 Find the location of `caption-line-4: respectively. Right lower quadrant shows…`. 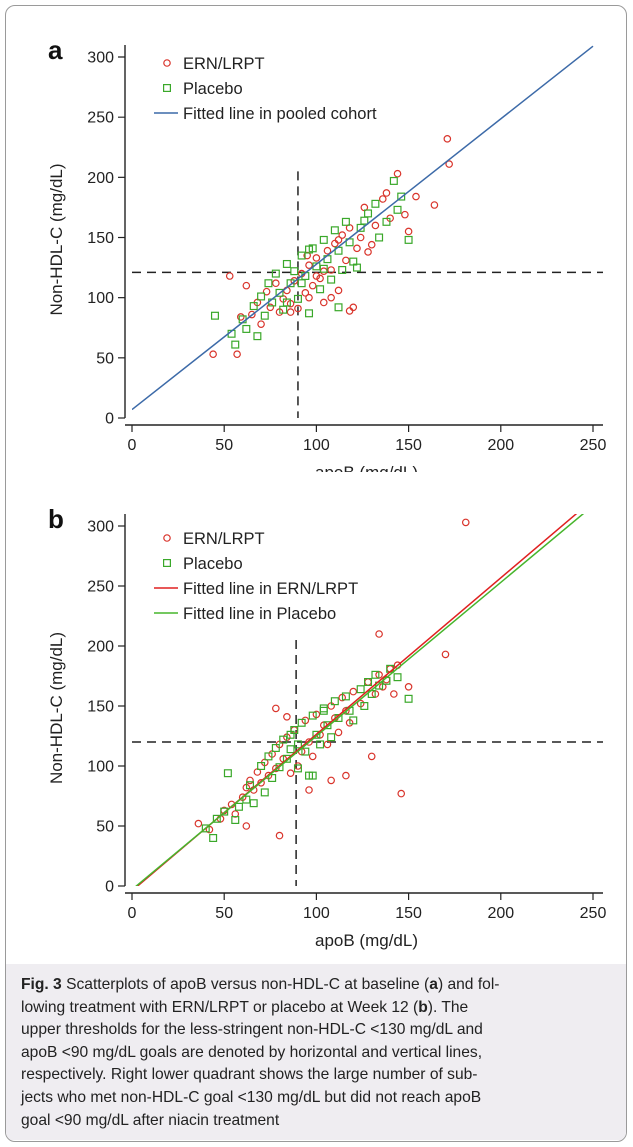

caption-line-4: respectively. Right lower quadrant shows… is located at coordinates (249, 1075).